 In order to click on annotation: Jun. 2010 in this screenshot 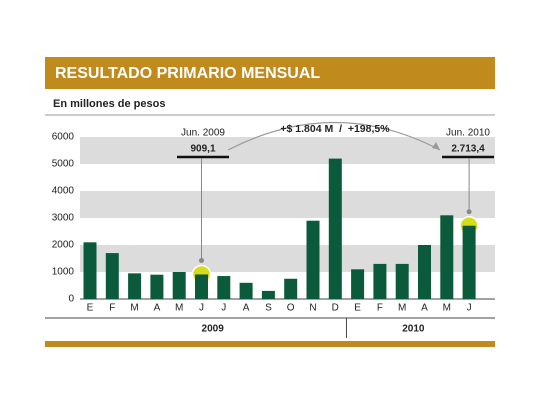, I will do `click(468, 133)`.